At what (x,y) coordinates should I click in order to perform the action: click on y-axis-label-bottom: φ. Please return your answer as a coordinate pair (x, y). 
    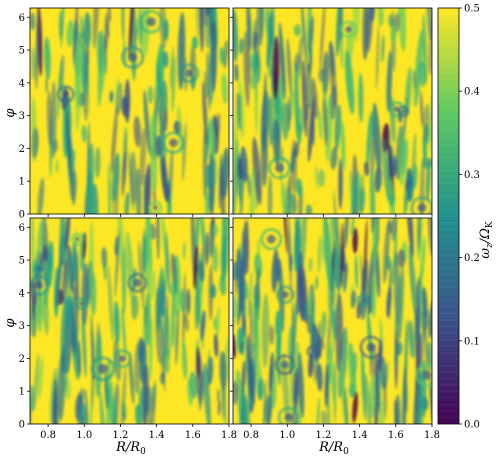
    Looking at the image, I should click on (10, 323).